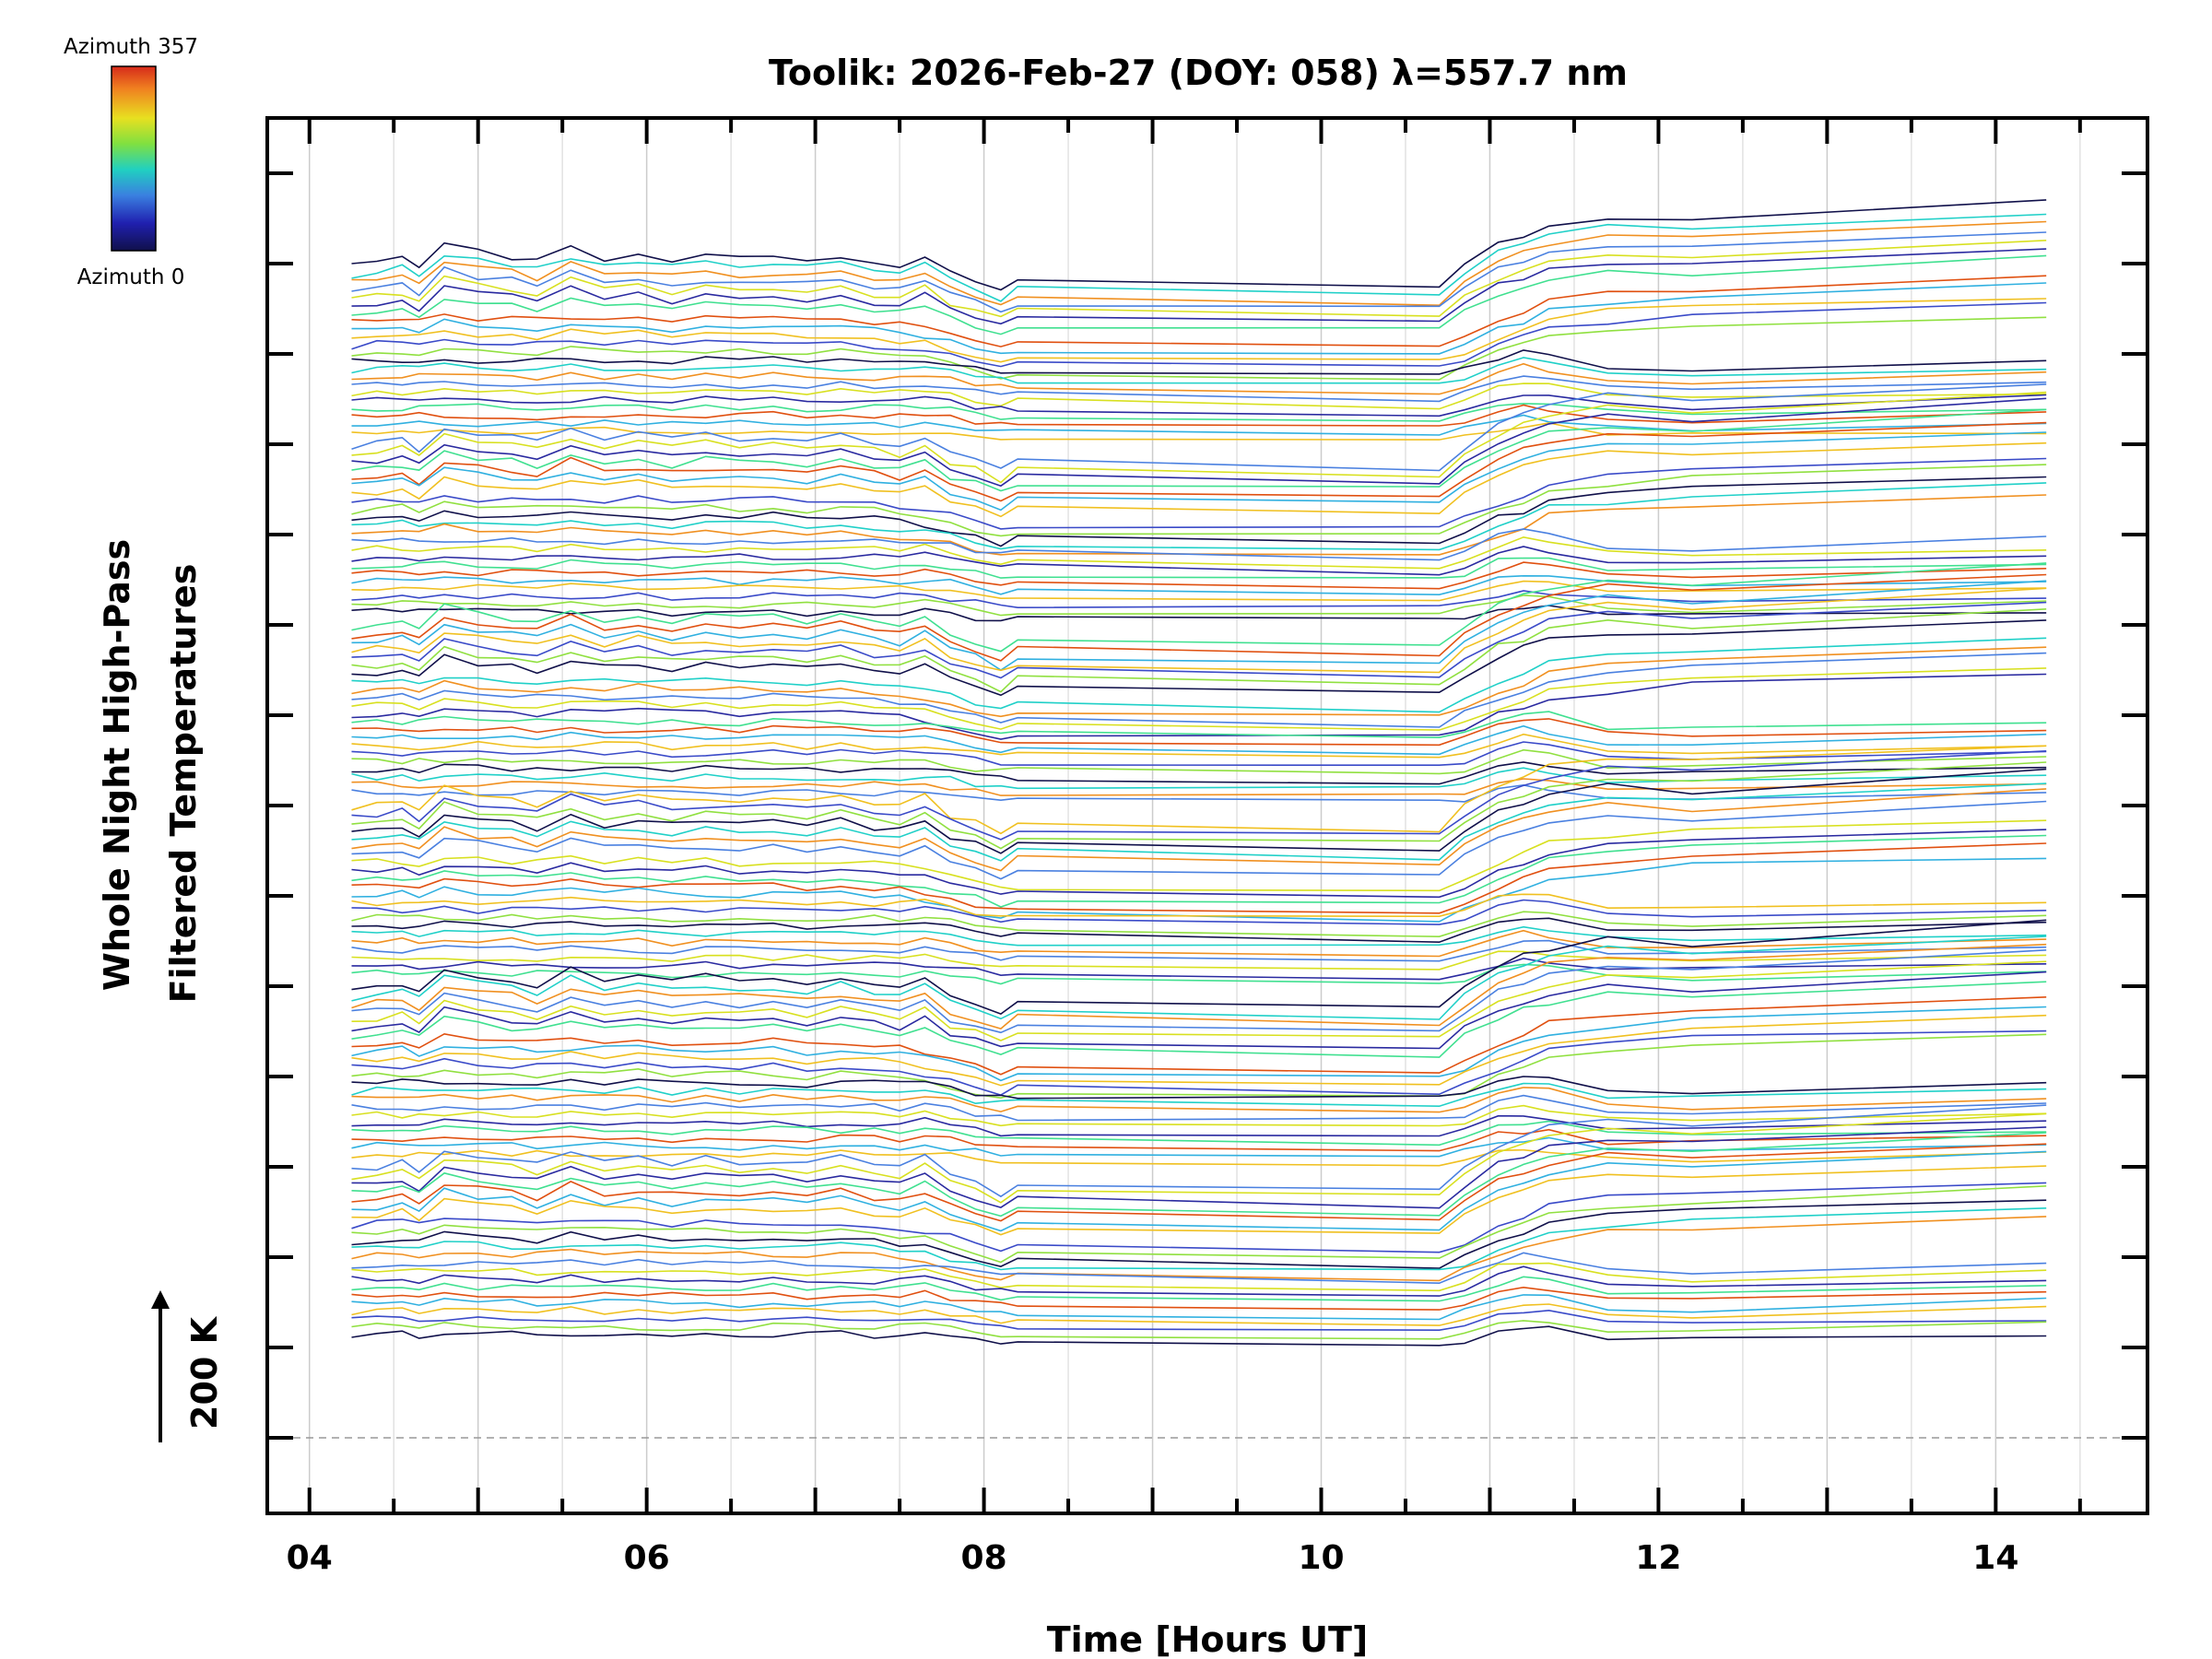 This screenshot has width=2212, height=1659. I want to click on x-tick-label: 06, so click(647, 1558).